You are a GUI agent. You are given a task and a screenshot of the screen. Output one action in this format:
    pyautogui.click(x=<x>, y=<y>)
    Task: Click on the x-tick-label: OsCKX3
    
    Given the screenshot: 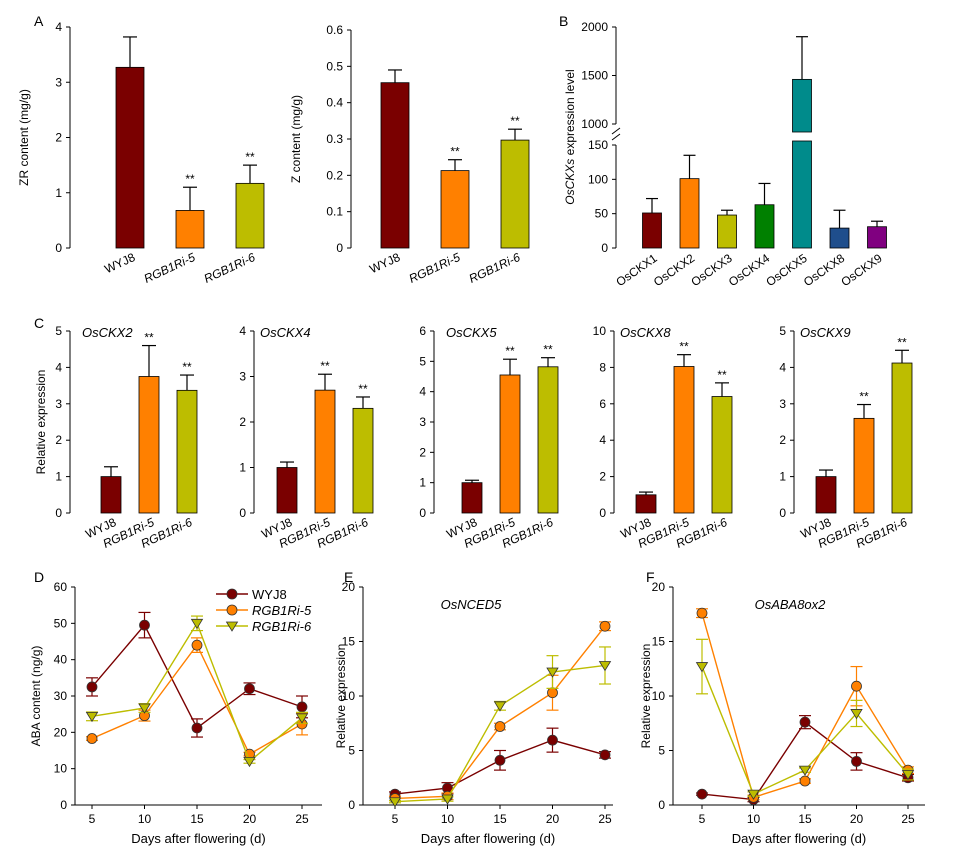 What is the action you would take?
    pyautogui.click(x=711, y=270)
    